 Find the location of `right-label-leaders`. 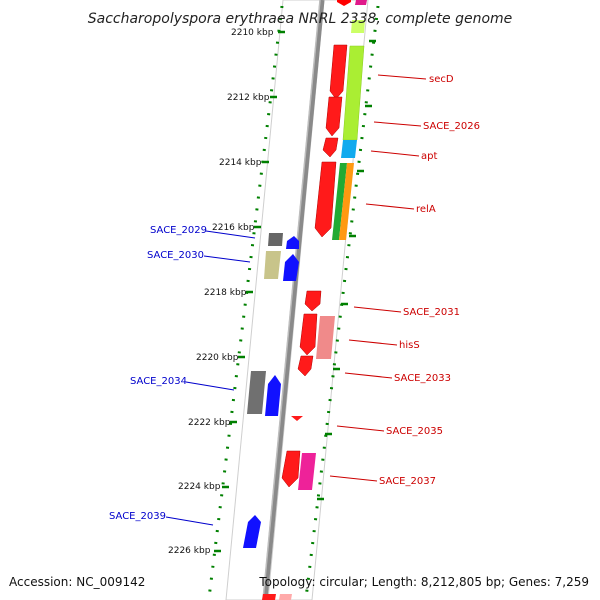

right-label-leaders is located at coordinates (378, 278).